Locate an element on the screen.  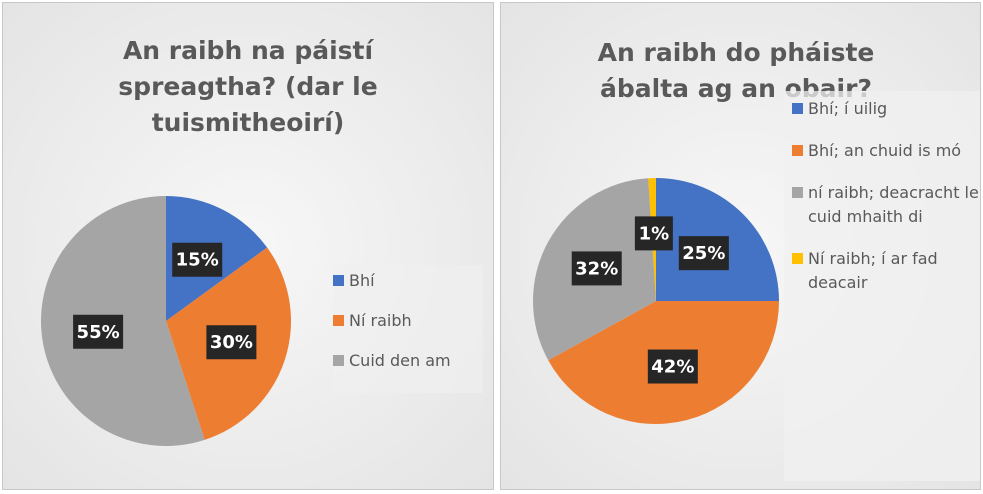
data-label: 55% is located at coordinates (98, 332).